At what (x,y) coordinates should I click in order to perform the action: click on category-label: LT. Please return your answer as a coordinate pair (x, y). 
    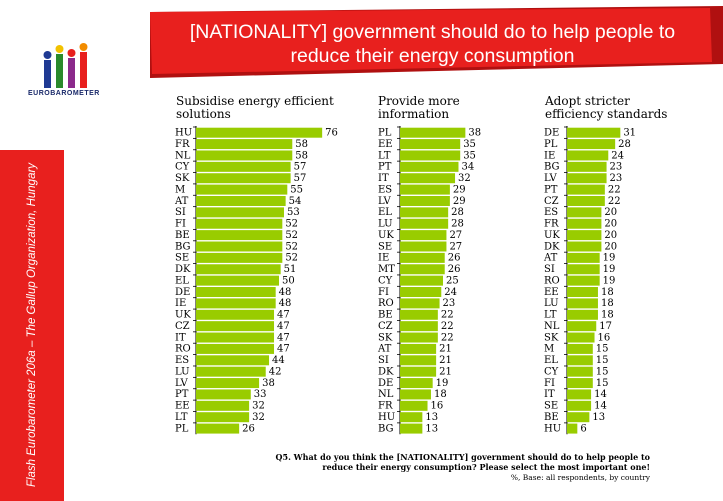
    Looking at the image, I should click on (384, 155).